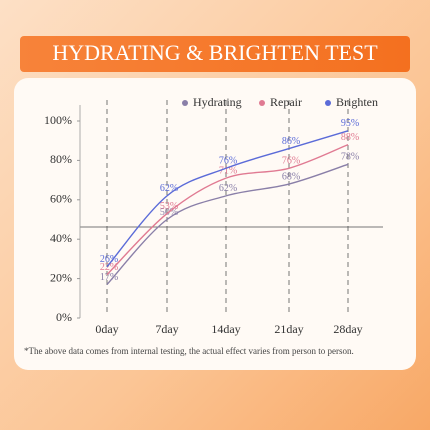 This screenshot has height=430, width=430. What do you see at coordinates (61, 238) in the screenshot?
I see `y-tick-label: 40%` at bounding box center [61, 238].